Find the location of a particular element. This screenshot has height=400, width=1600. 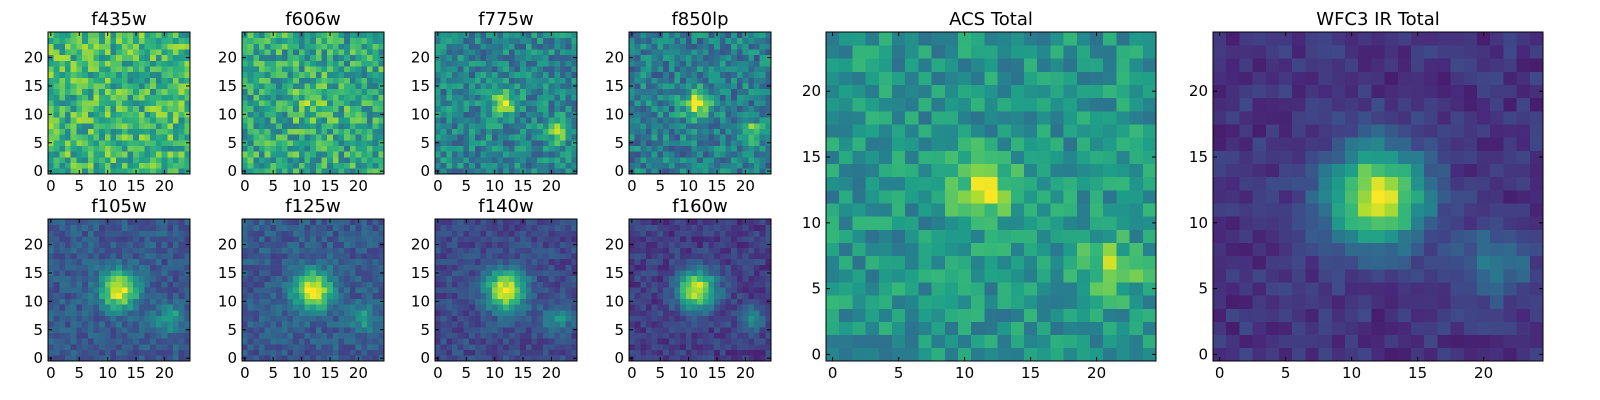

y-tick-label: 20 is located at coordinates (420, 245).